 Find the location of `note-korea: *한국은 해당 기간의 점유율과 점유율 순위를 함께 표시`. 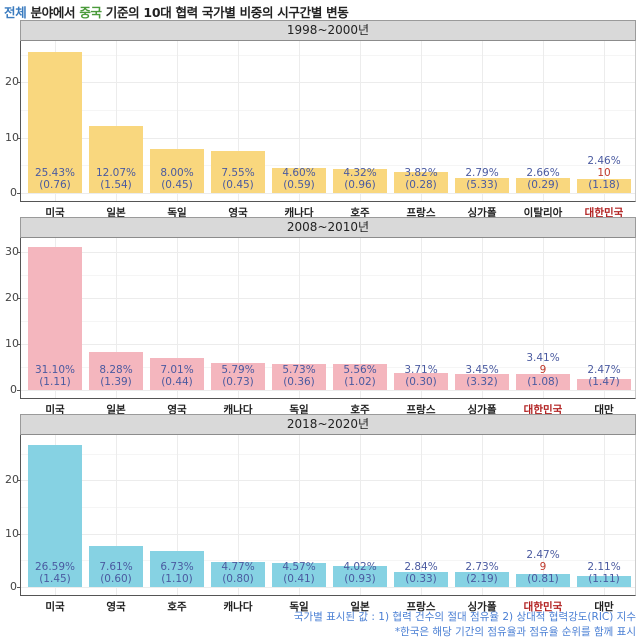

note-korea: *한국은 해당 기간의 점유율과 점유율 순위를 함께 표시 is located at coordinates (515, 632).